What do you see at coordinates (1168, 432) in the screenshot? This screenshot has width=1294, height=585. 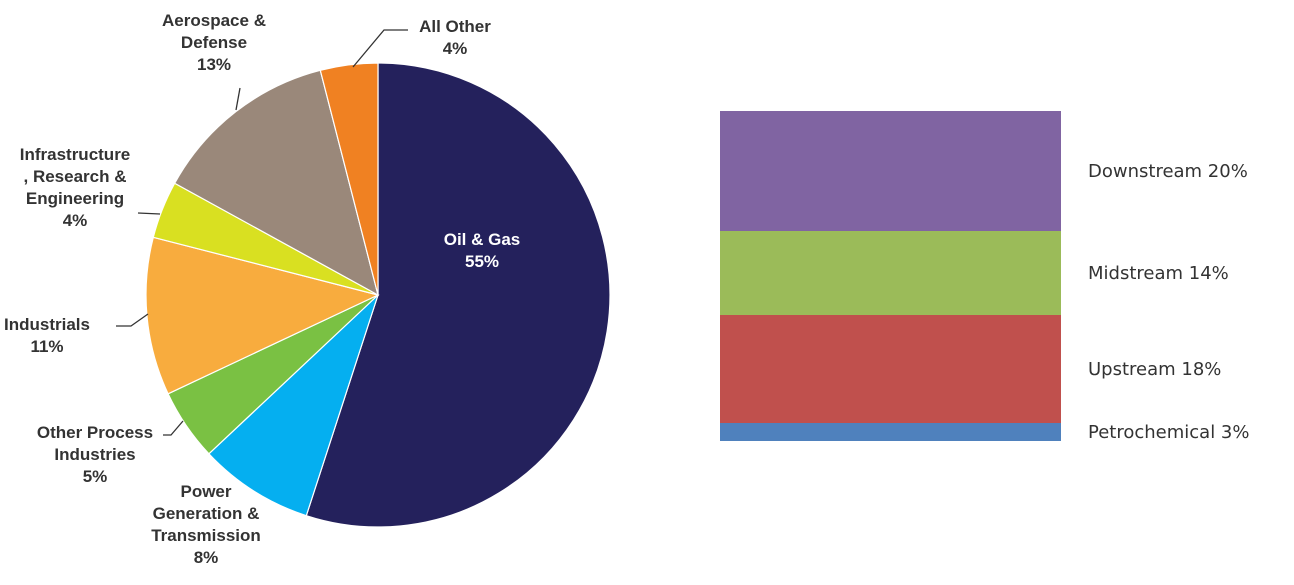 I see `stack-segment-label: Petrochemical 3%` at bounding box center [1168, 432].